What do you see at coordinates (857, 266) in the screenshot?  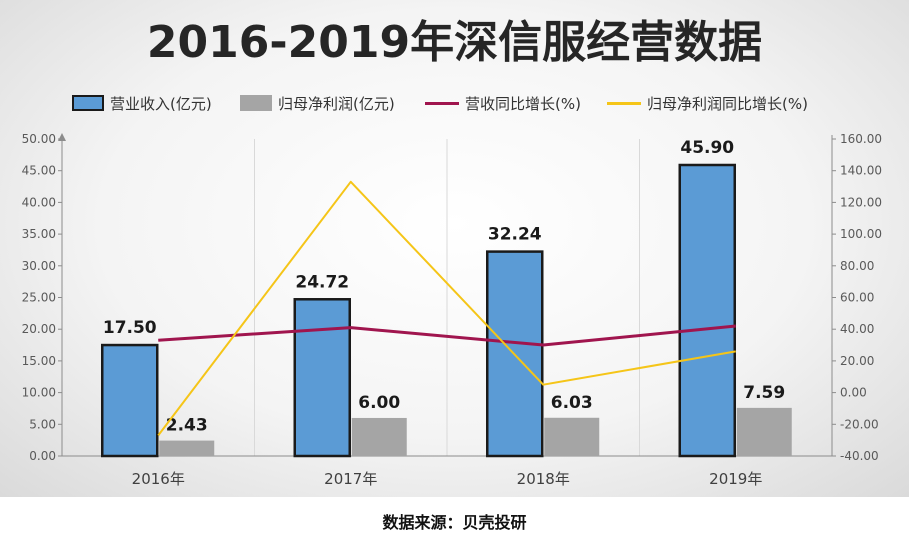 I see `y-right-tick-label: 80.00` at bounding box center [857, 266].